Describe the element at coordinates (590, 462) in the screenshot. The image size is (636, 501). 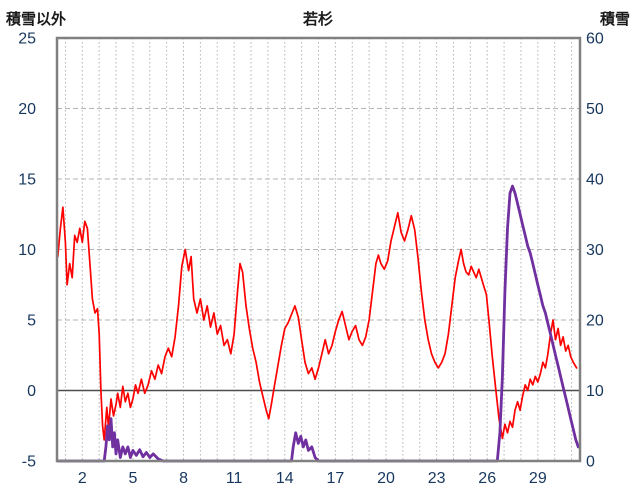
I see `y-right-tick-label: 0` at that location.